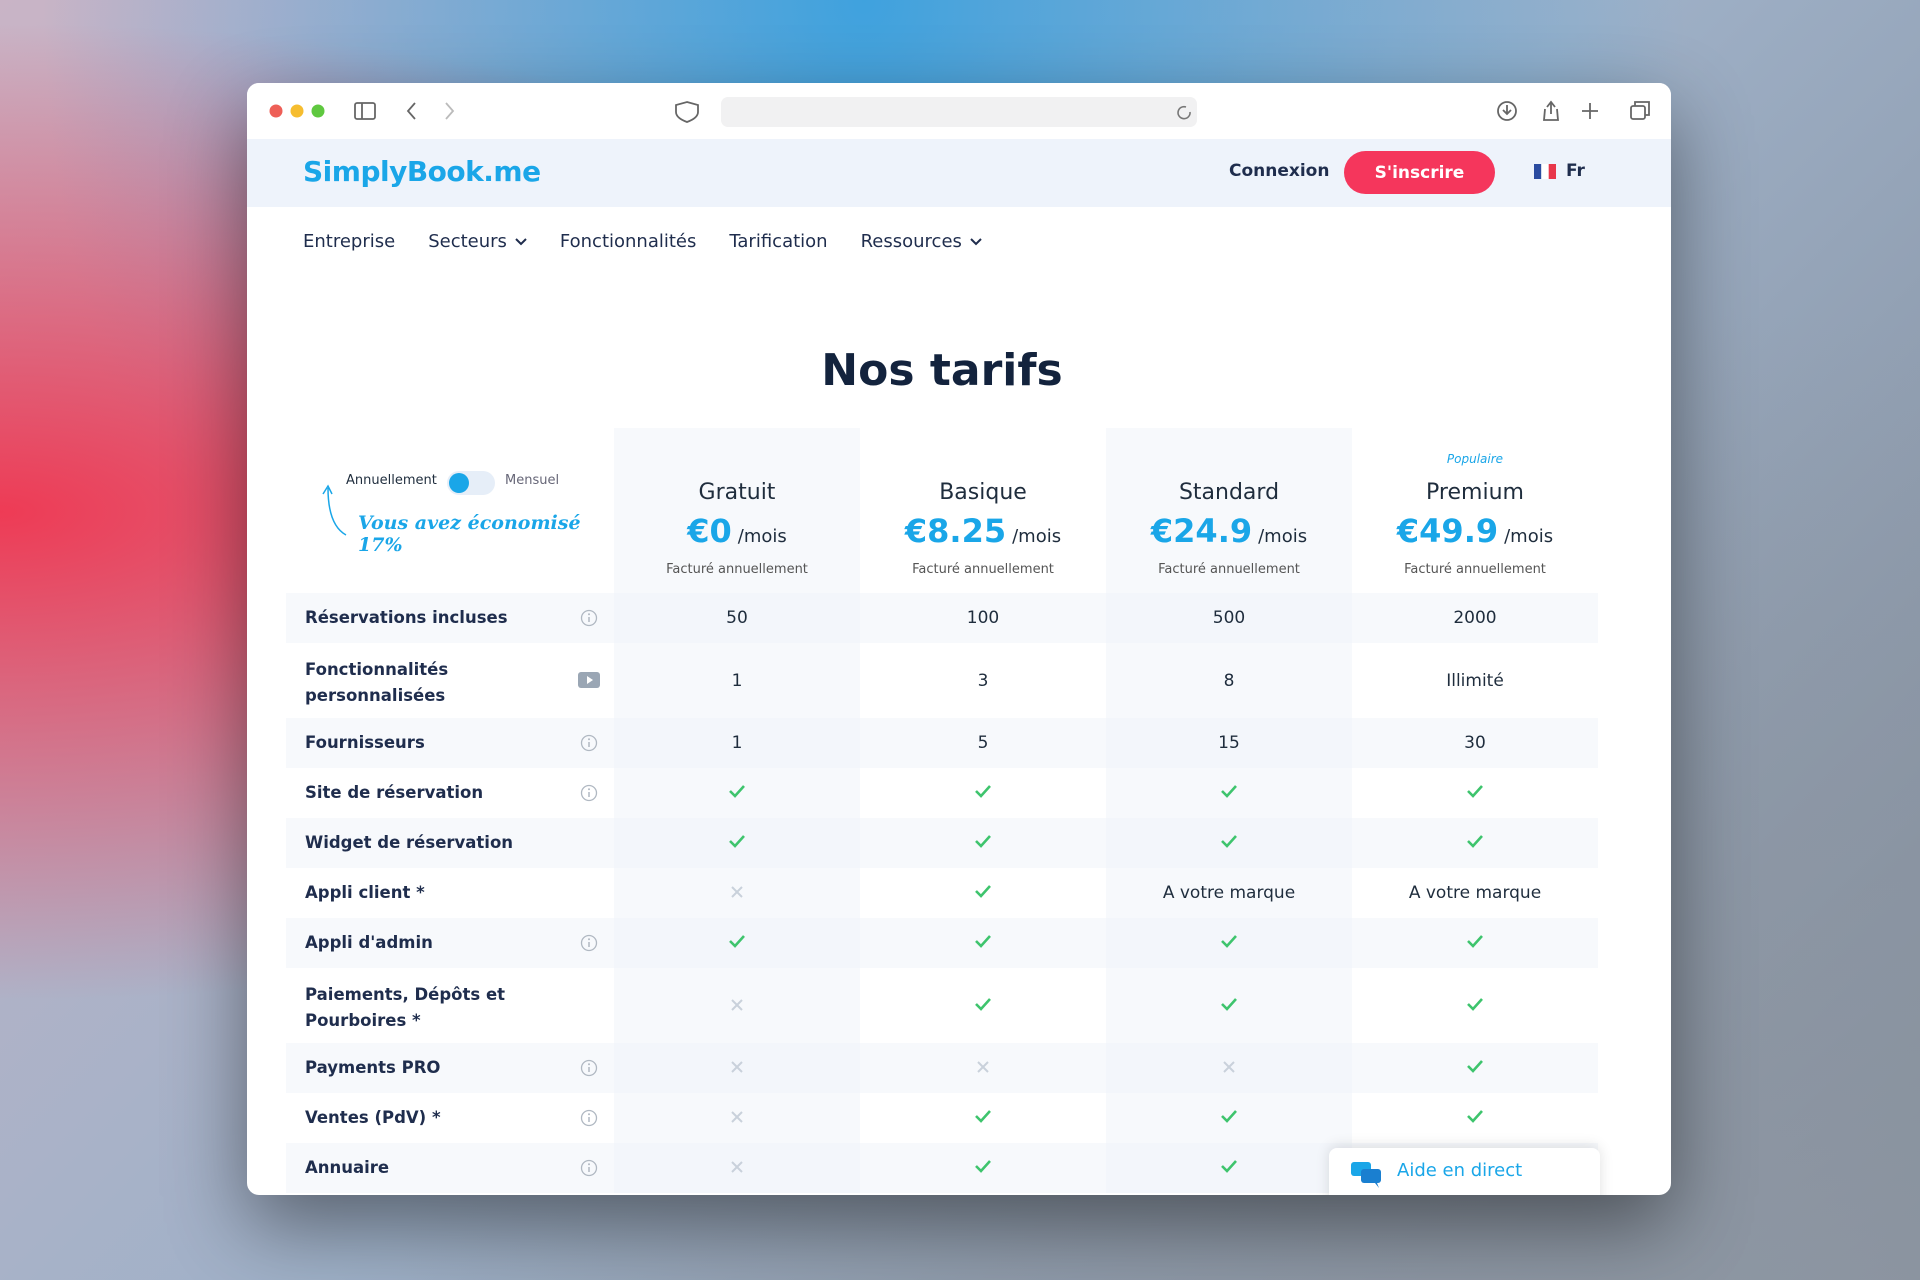  What do you see at coordinates (450, 1168) in the screenshot?
I see `feature-label-cell: Annuaire` at bounding box center [450, 1168].